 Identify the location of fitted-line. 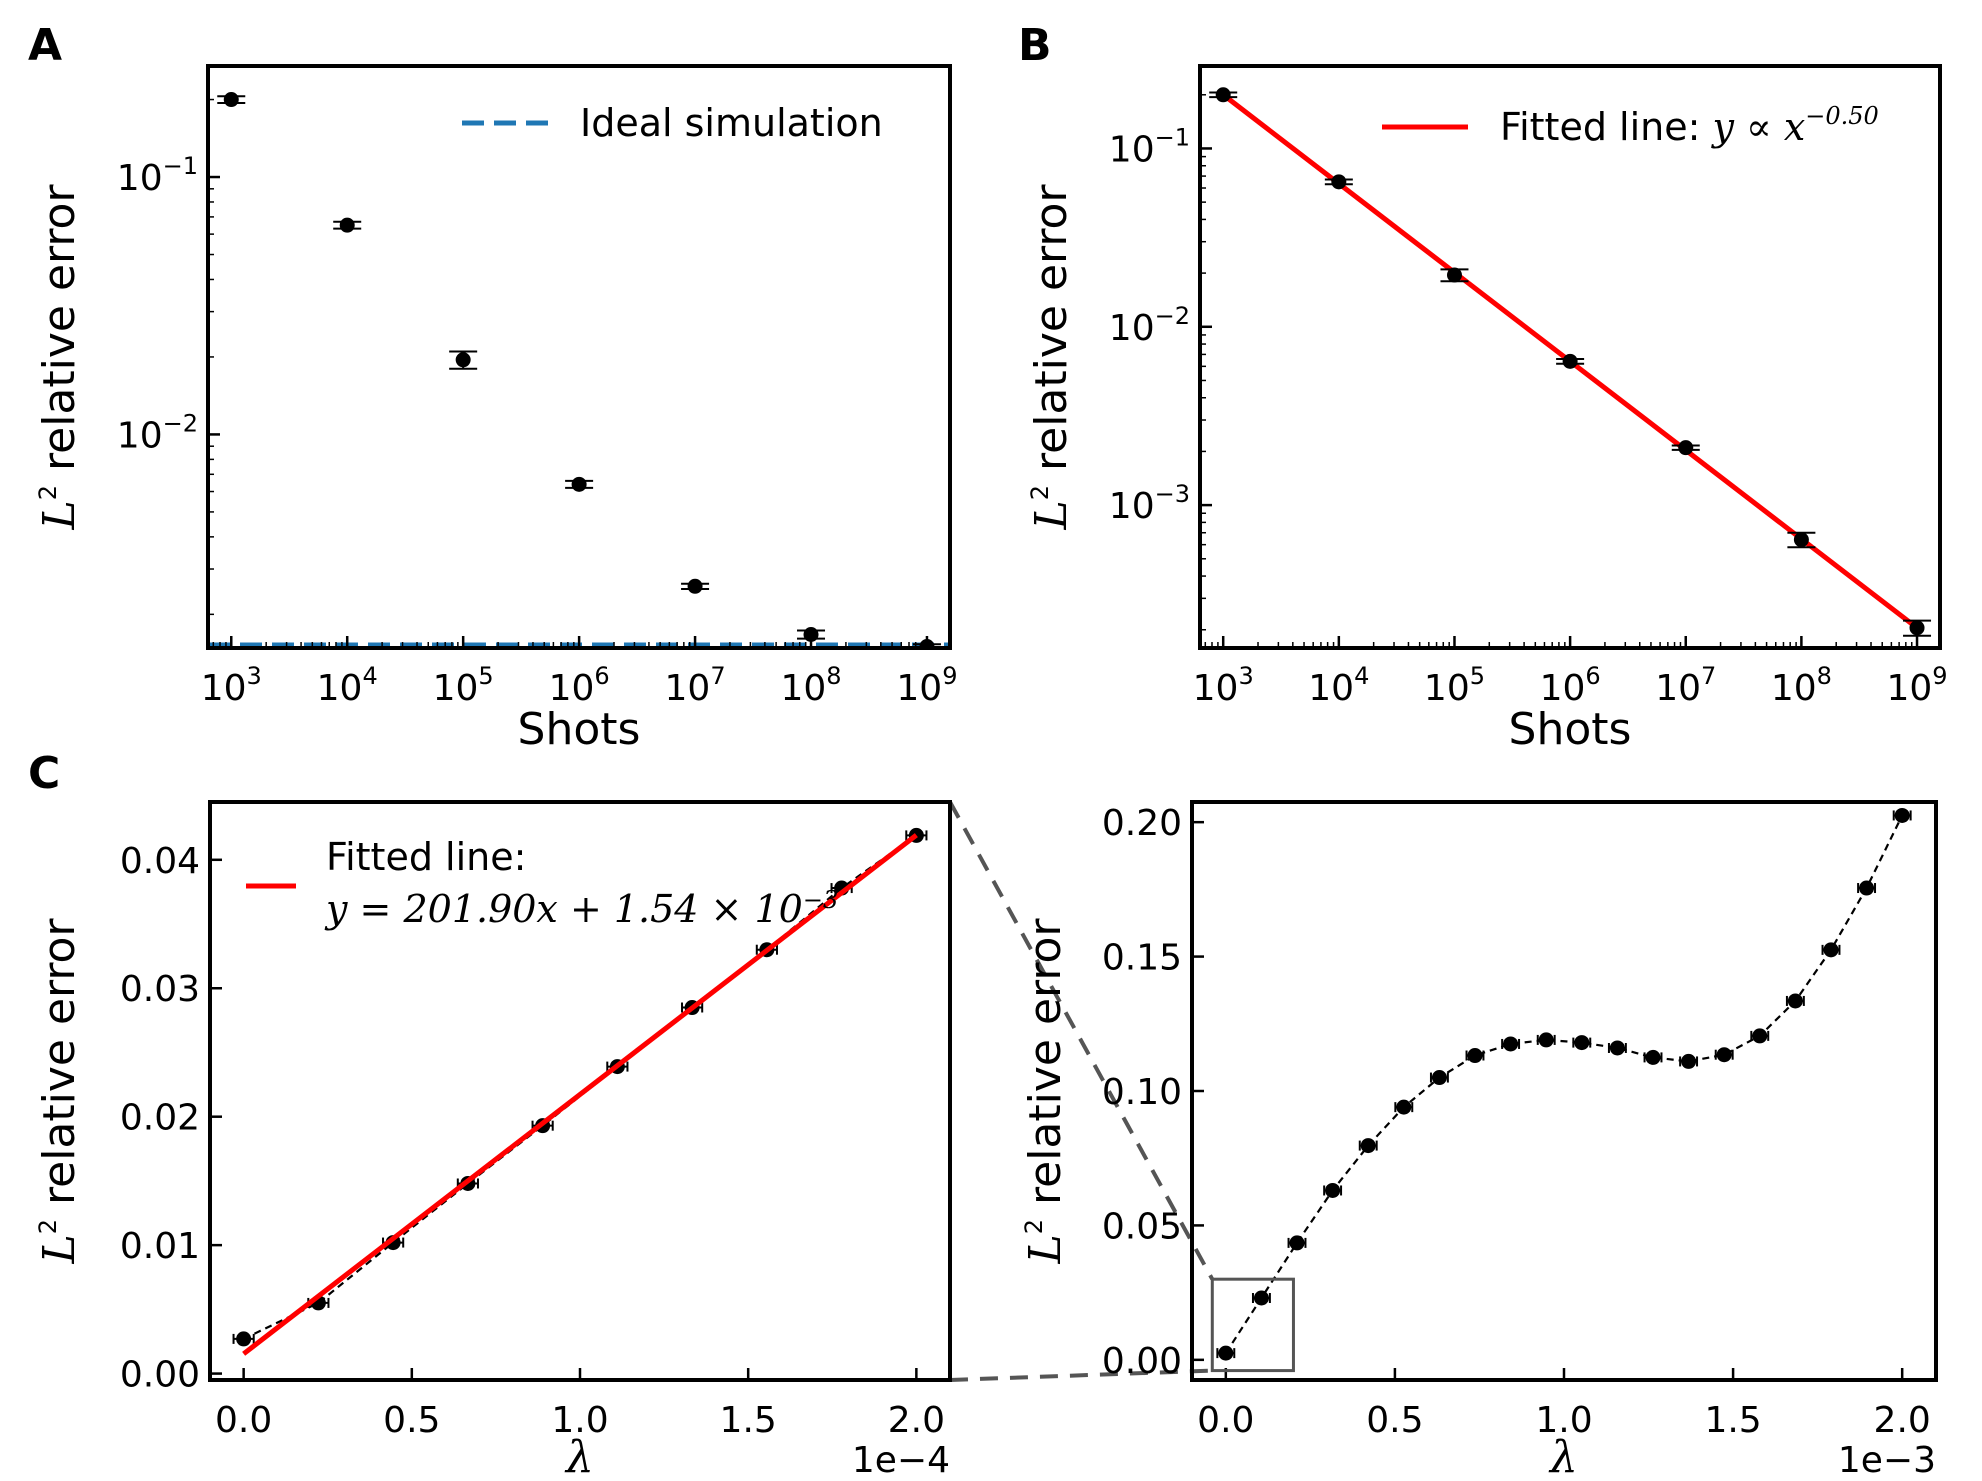
(580, 1094).